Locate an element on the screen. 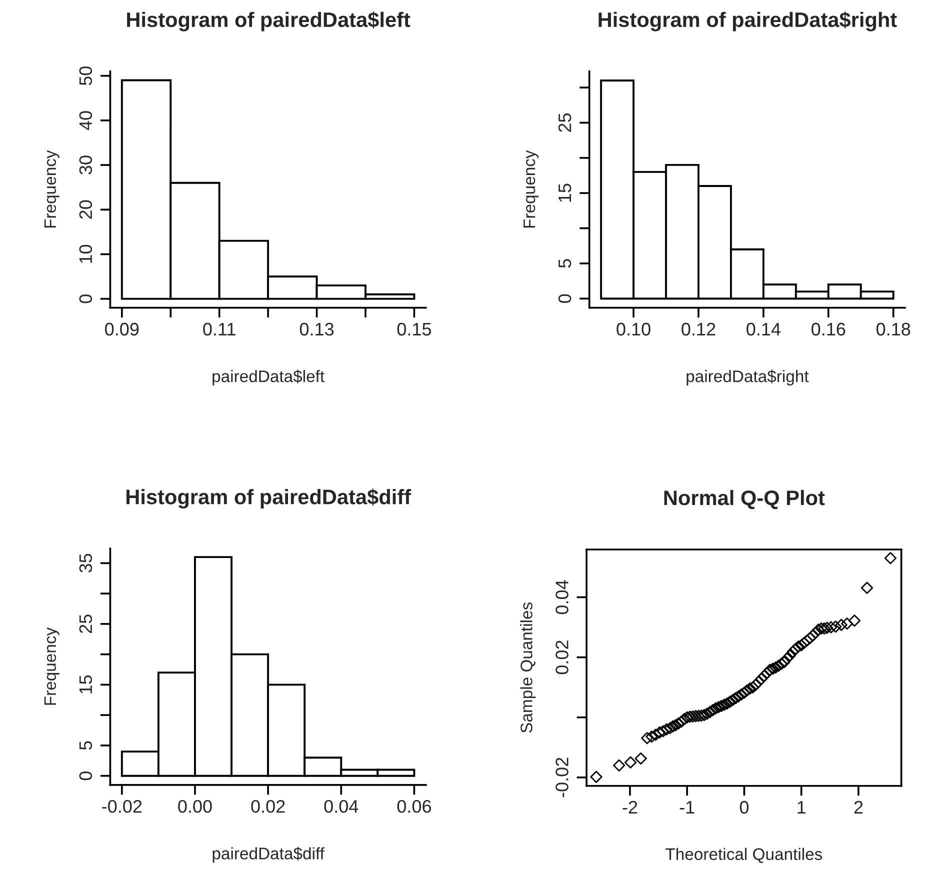 This screenshot has width=934, height=892. x-axis-title: pairedData$diff is located at coordinates (268, 854).